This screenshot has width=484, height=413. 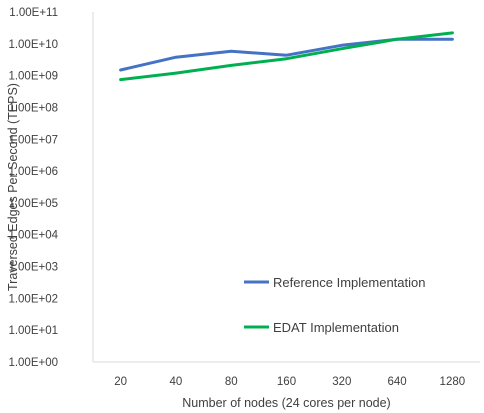 What do you see at coordinates (286, 403) in the screenshot?
I see `x-axis-title: Number of nodes (24 cores per node)` at bounding box center [286, 403].